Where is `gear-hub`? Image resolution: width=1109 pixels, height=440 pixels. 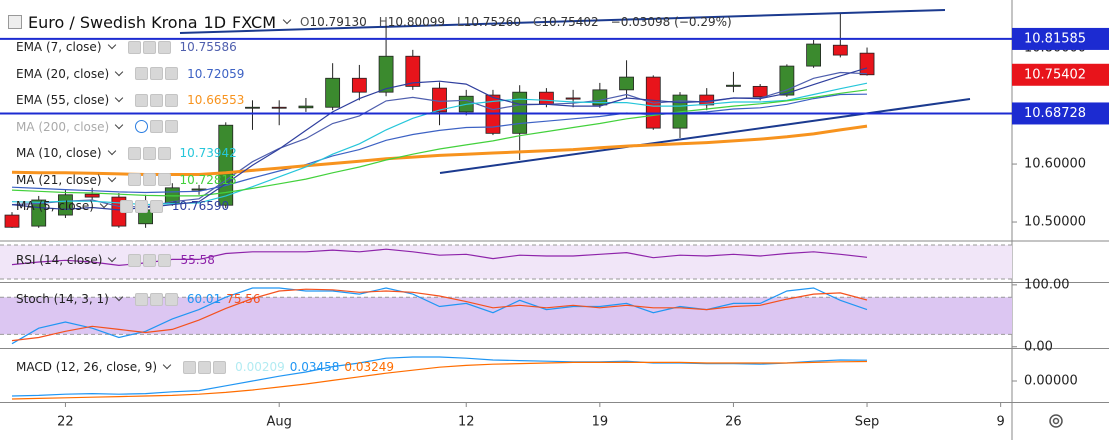 gear-hub is located at coordinates (1056, 421).